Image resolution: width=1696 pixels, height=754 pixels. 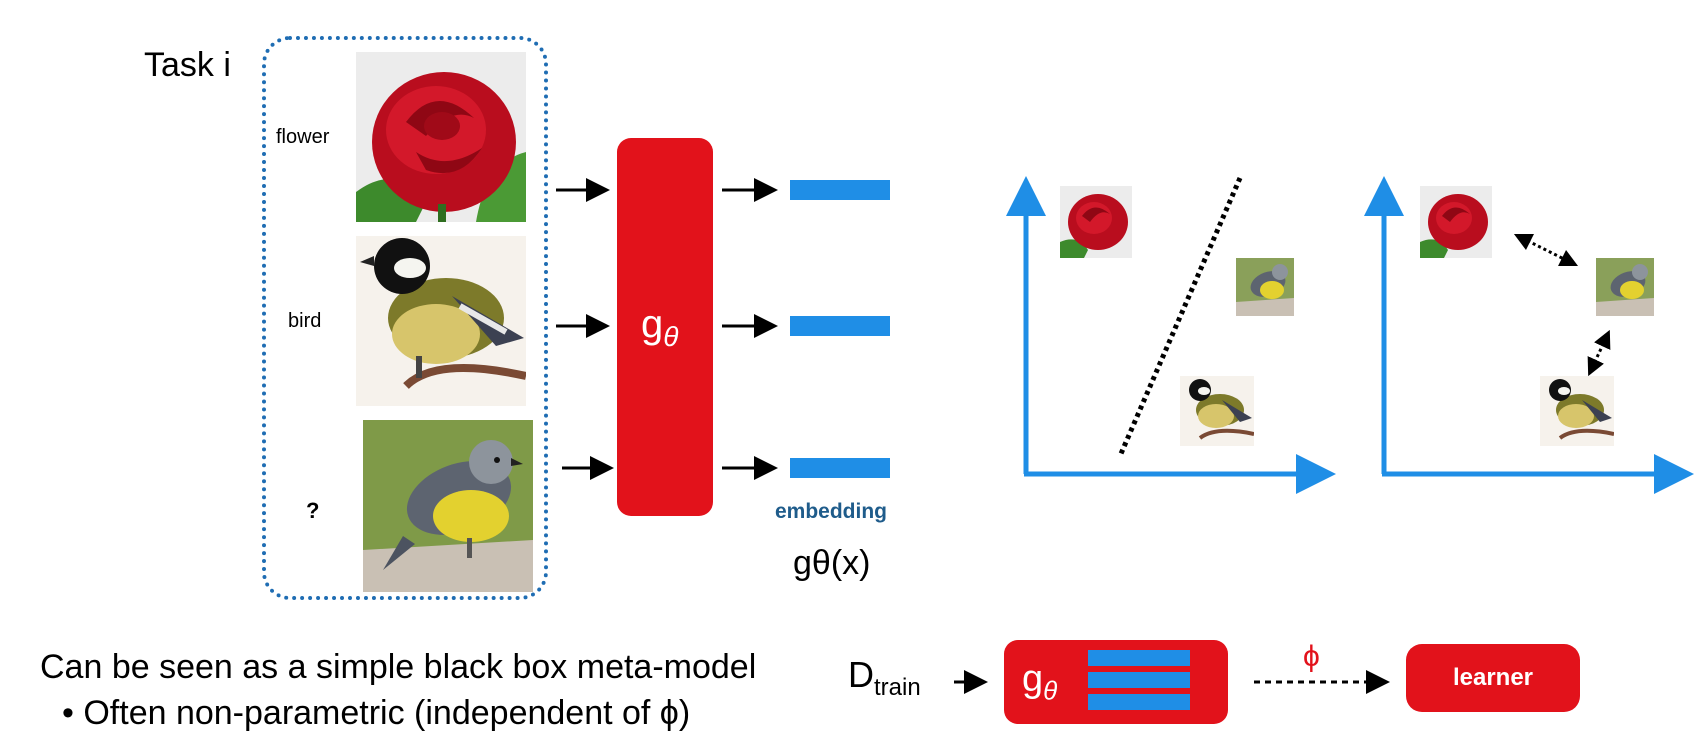 What do you see at coordinates (187, 65) in the screenshot?
I see `task-title: Task i` at bounding box center [187, 65].